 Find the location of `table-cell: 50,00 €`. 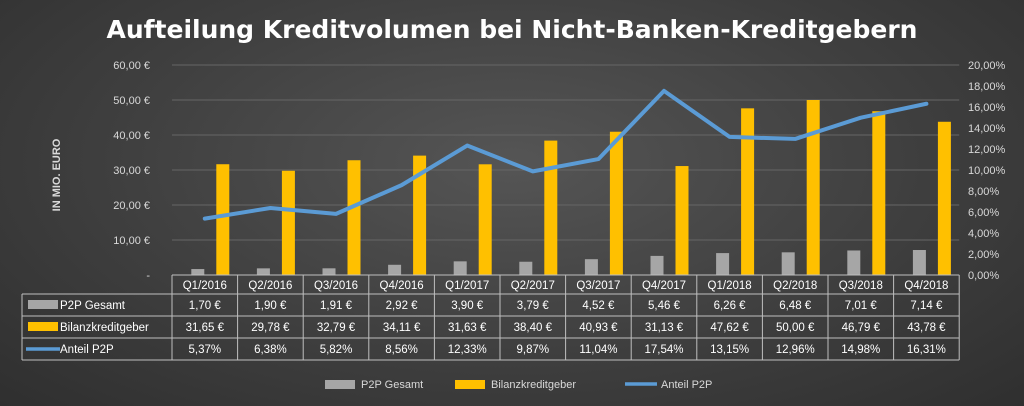

table-cell: 50,00 € is located at coordinates (795, 328).